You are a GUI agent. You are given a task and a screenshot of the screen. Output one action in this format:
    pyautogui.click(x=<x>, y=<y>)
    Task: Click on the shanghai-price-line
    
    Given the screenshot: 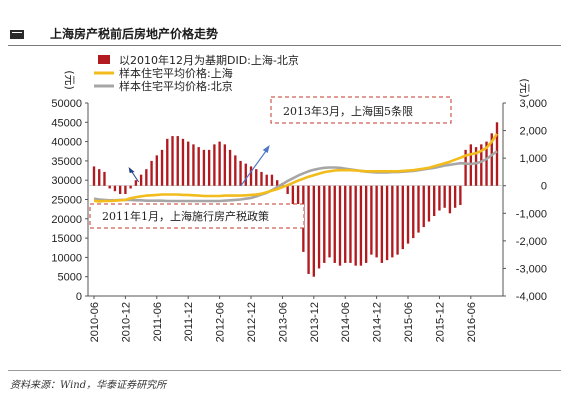 What is the action you would take?
    pyautogui.click(x=296, y=168)
    